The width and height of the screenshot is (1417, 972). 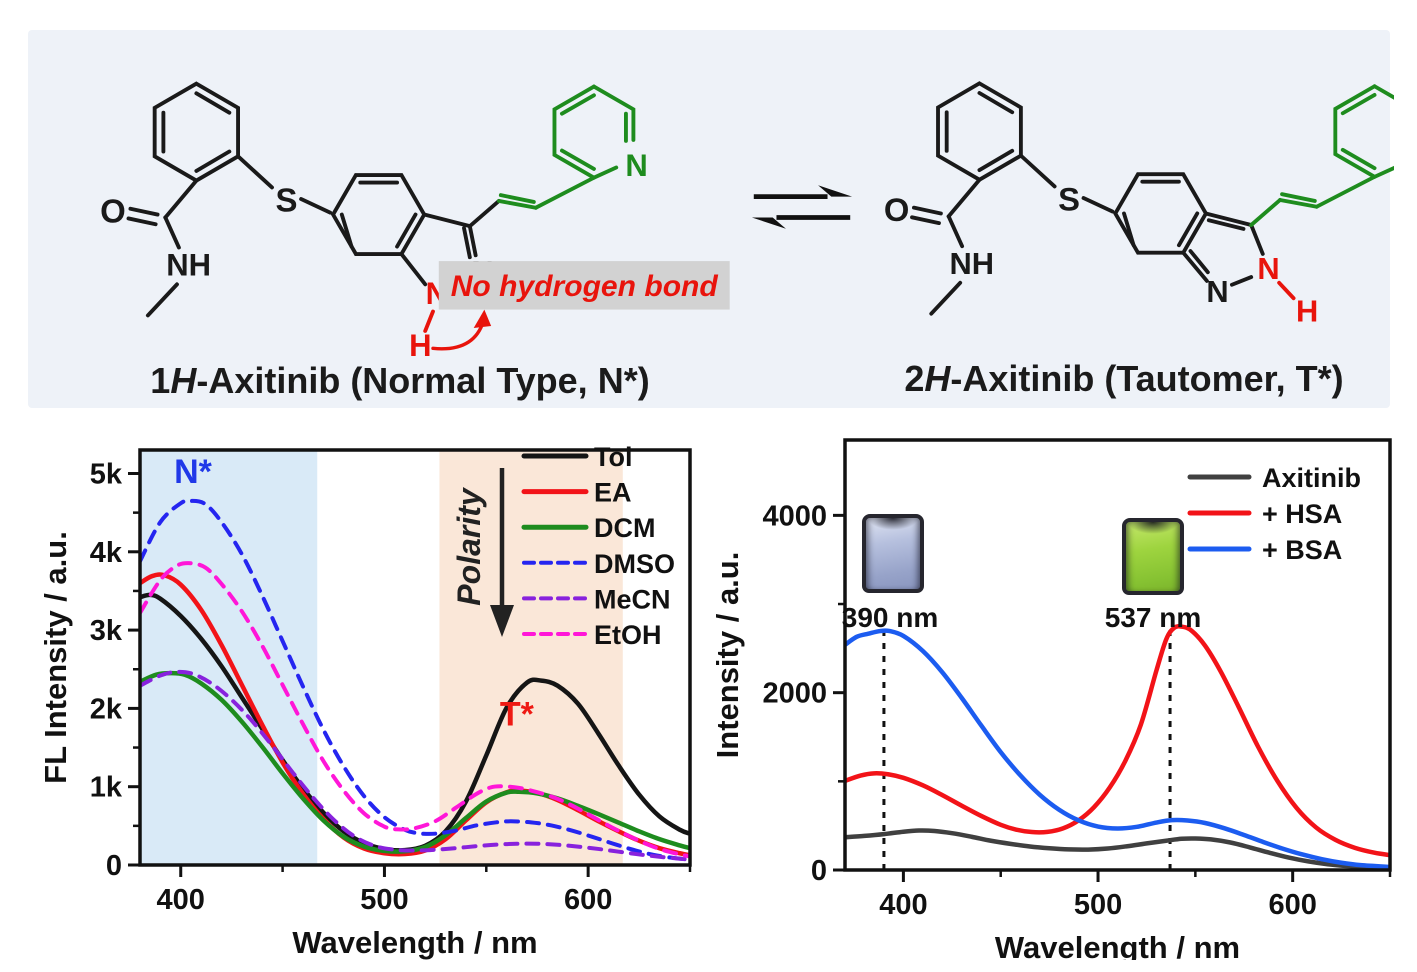 I want to click on series-line-MeCN, so click(x=415, y=765).